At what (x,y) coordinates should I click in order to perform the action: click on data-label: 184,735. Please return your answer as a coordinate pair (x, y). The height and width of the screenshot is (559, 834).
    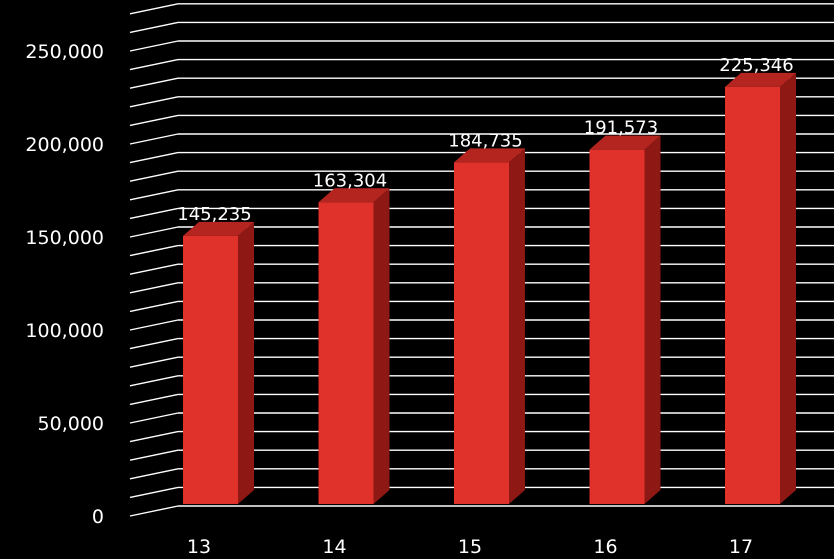
    Looking at the image, I should click on (485, 140).